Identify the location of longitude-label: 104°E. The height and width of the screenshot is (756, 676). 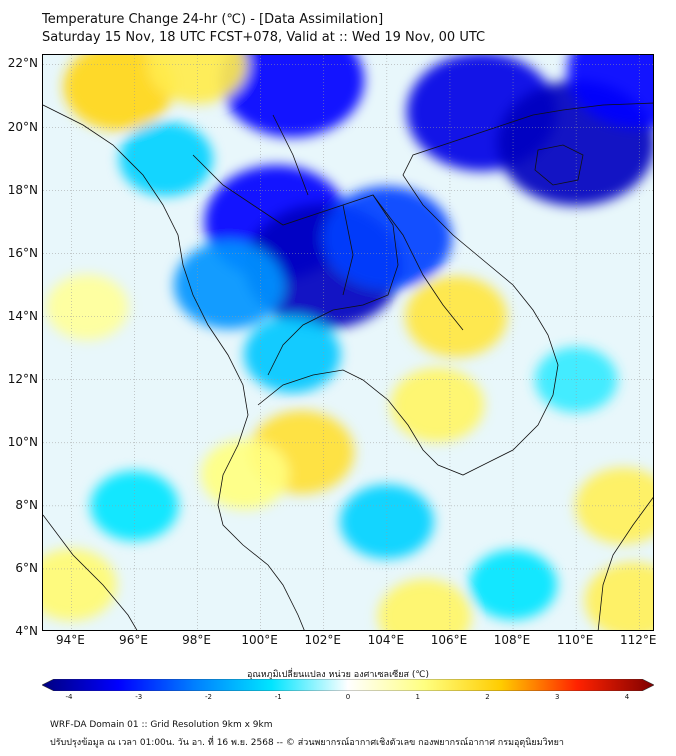
(386, 640).